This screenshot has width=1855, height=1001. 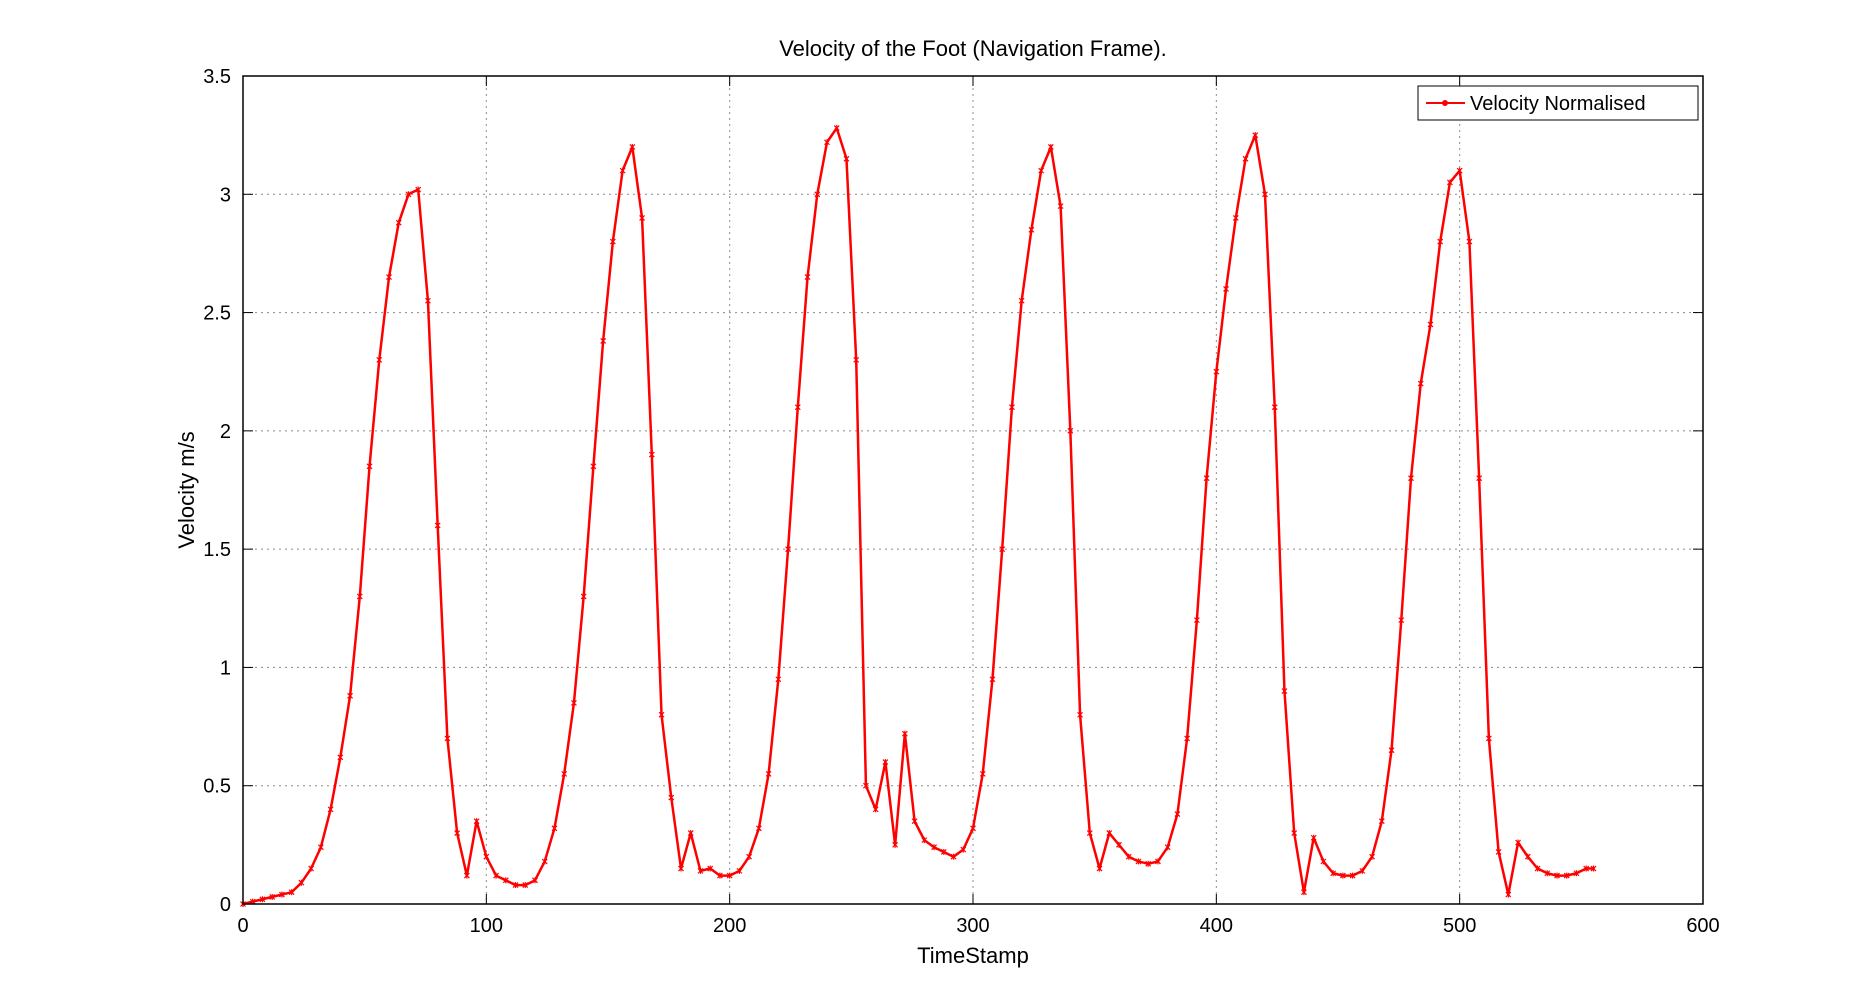 I want to click on x-tick-label: 400, so click(x=1216, y=926).